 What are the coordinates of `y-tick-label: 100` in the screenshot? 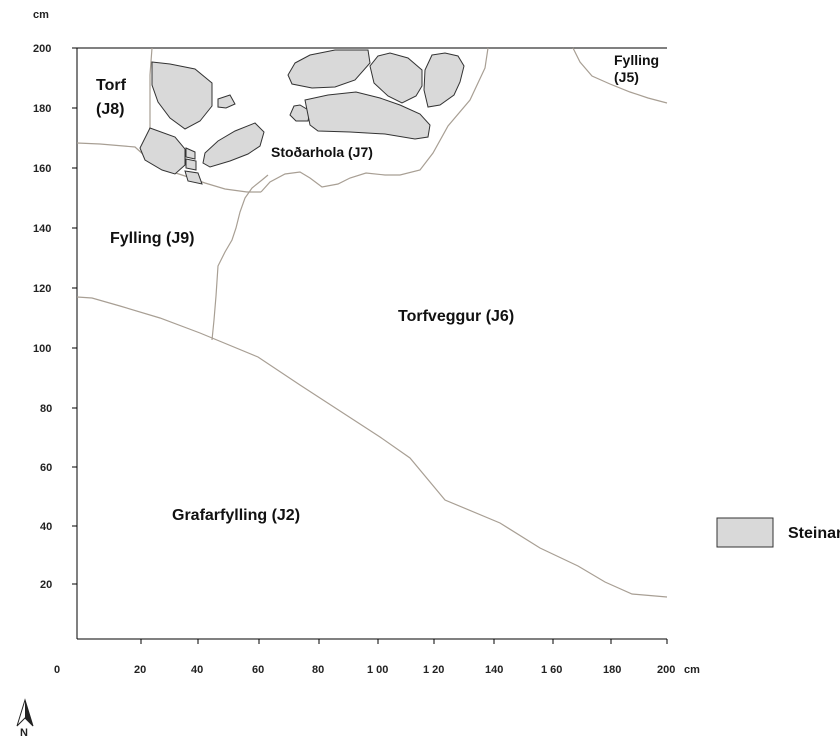 It's located at (42, 349).